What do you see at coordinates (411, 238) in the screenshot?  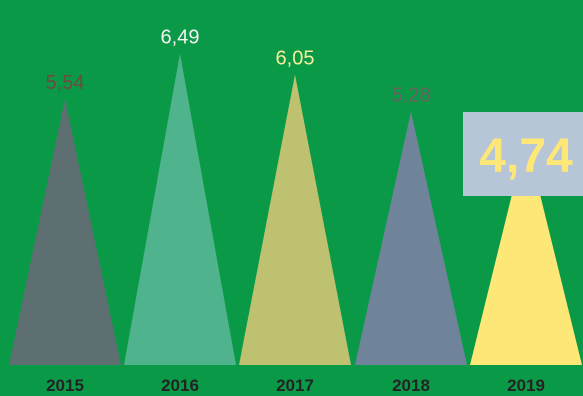 I see `triangle-bar-2018` at bounding box center [411, 238].